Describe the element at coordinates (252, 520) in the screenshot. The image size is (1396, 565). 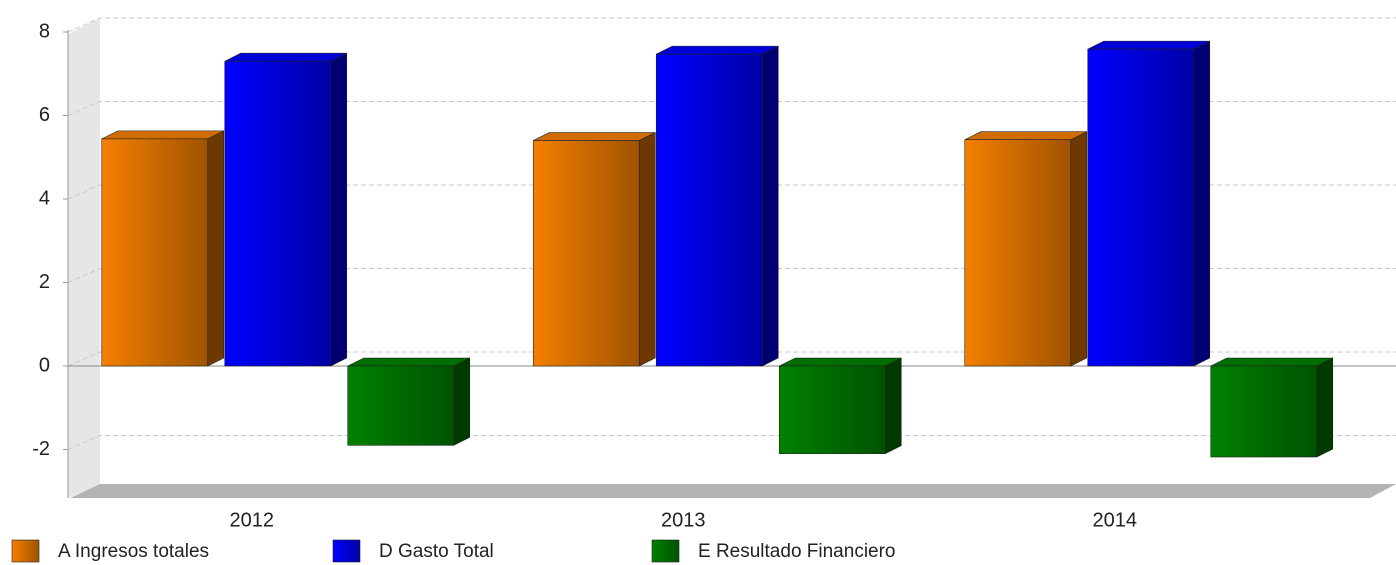
I see `x-tick-label: 2012` at that location.